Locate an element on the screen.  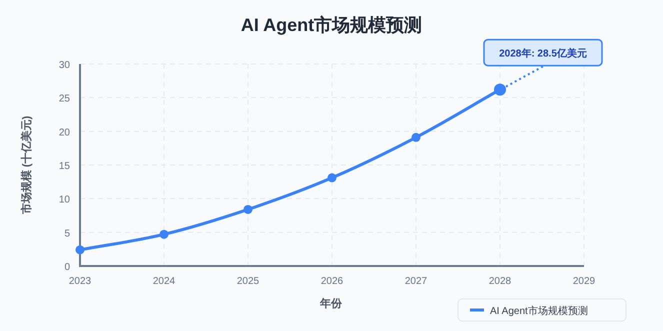
x-tick-label: 2028 is located at coordinates (500, 281).